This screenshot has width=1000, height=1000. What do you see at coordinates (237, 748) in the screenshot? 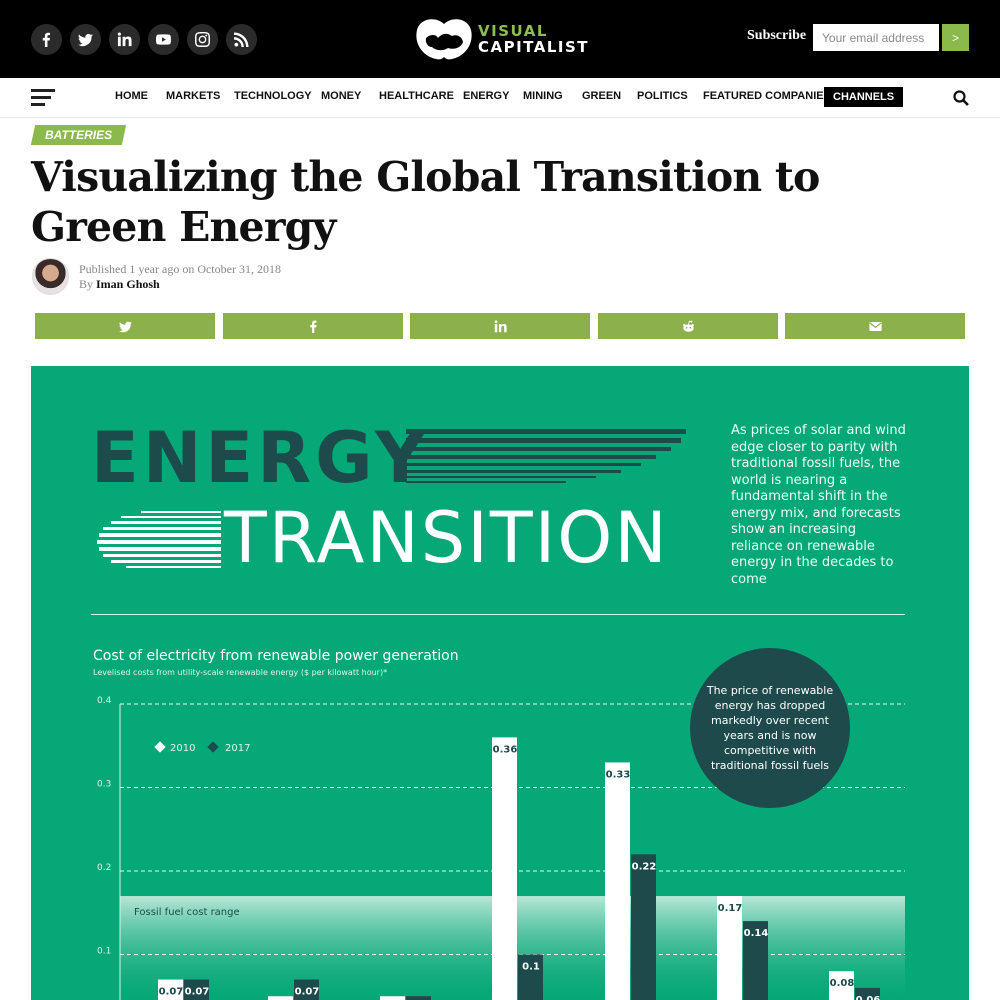
I see `legend-label-2017: 2017` at bounding box center [237, 748].